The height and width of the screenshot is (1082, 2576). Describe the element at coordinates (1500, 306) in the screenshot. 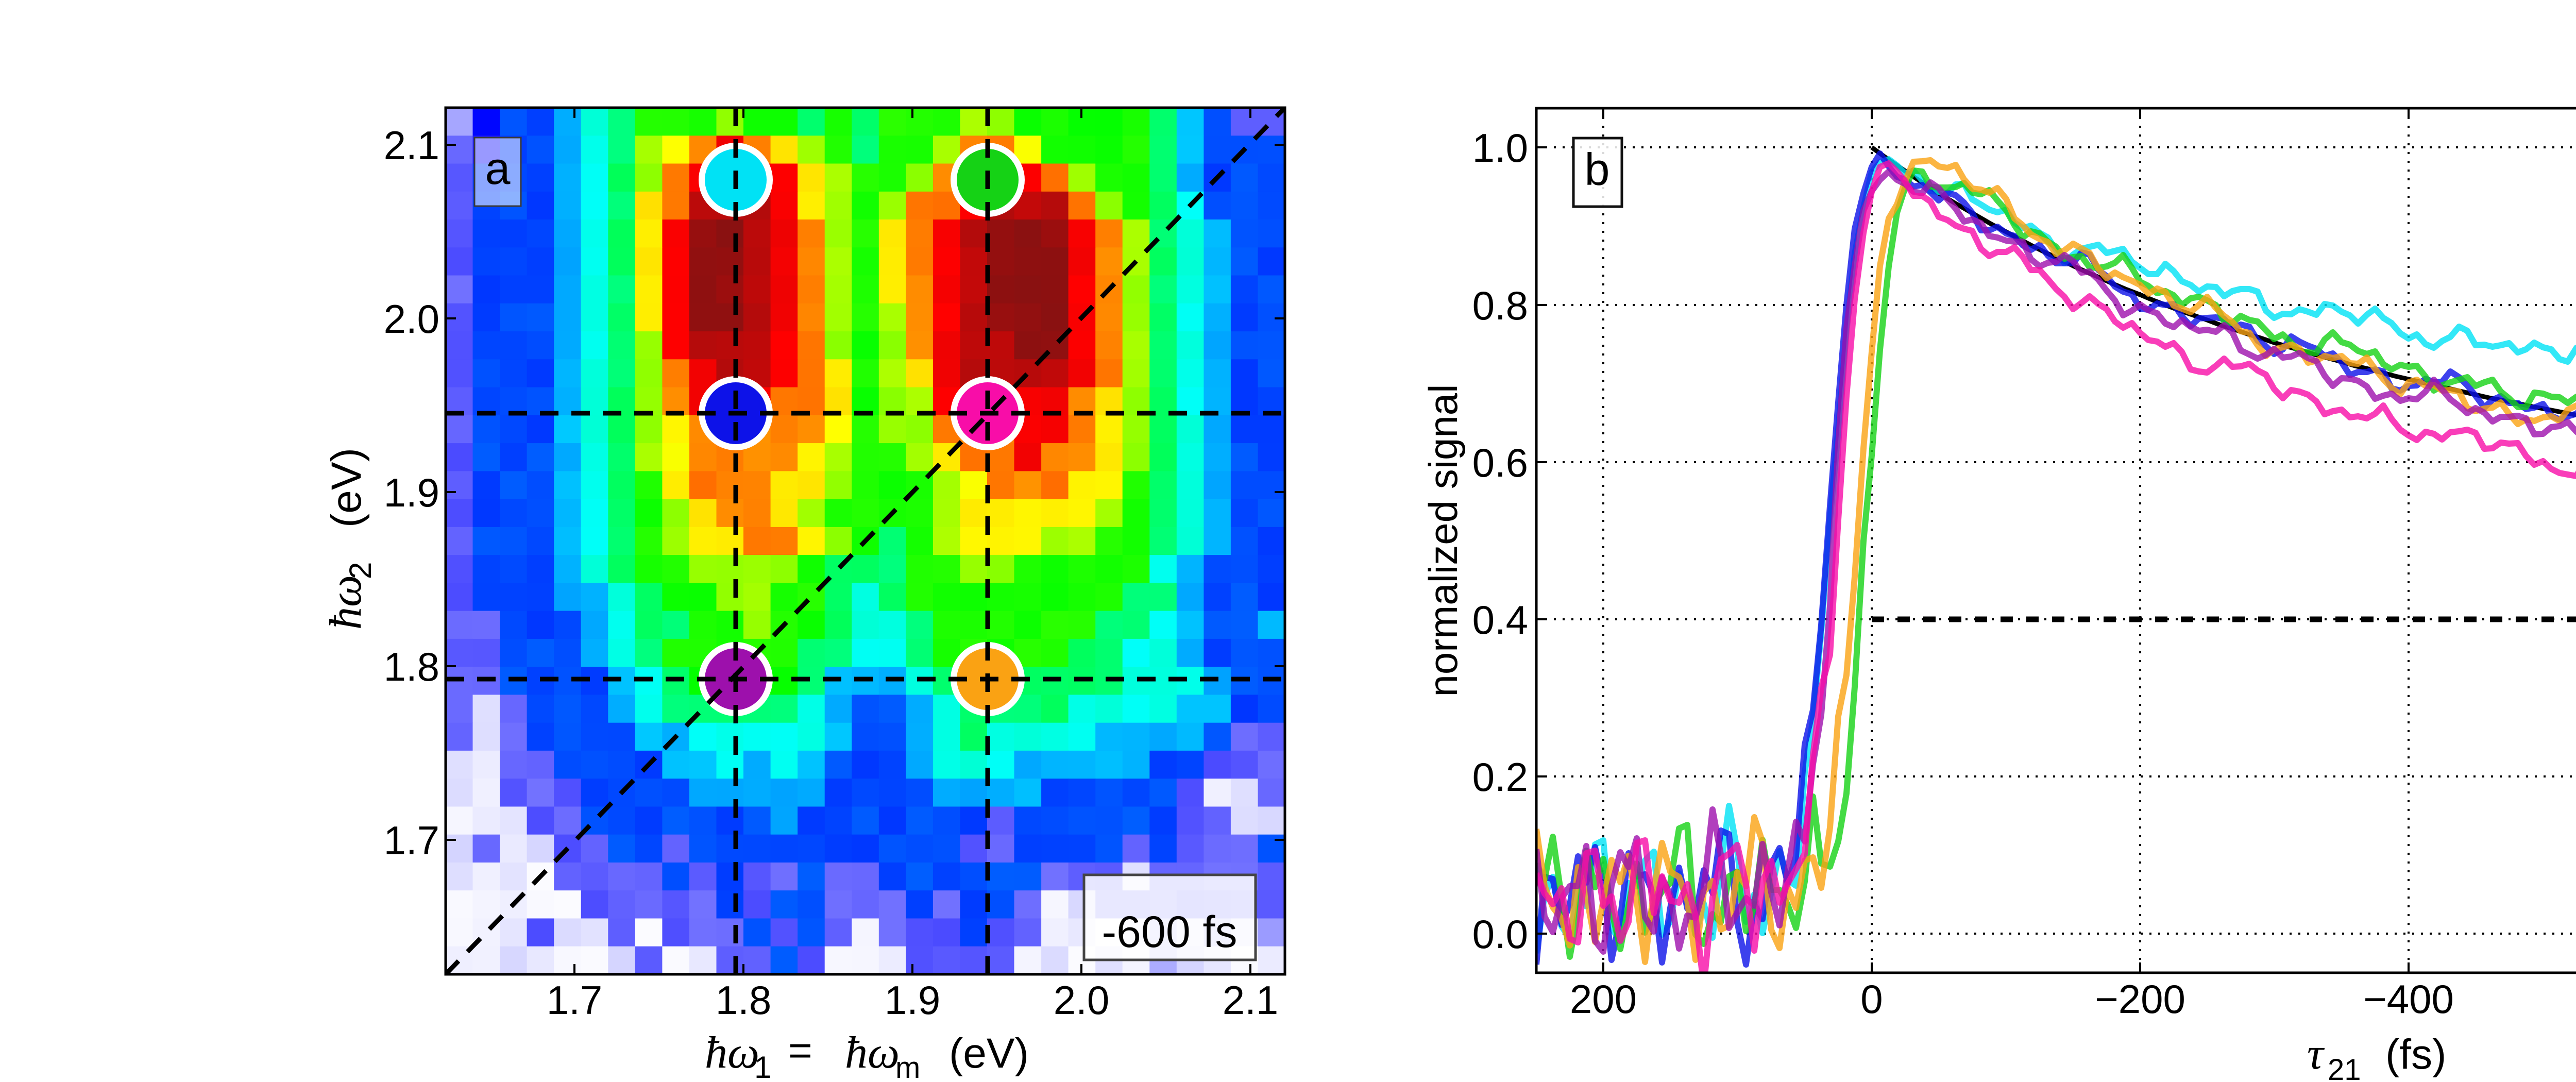

I see `svg-text: 0.8` at that location.